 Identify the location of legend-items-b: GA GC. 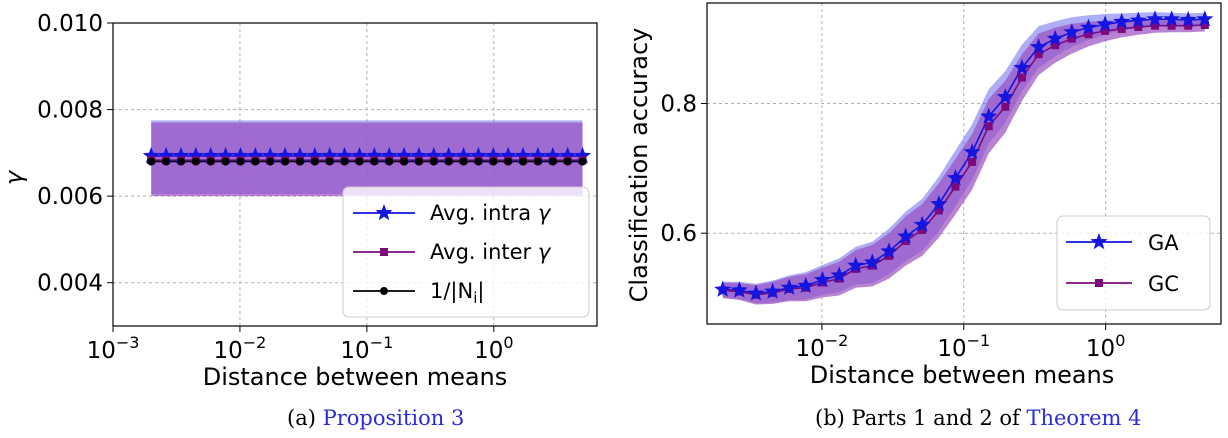
(1122, 263).